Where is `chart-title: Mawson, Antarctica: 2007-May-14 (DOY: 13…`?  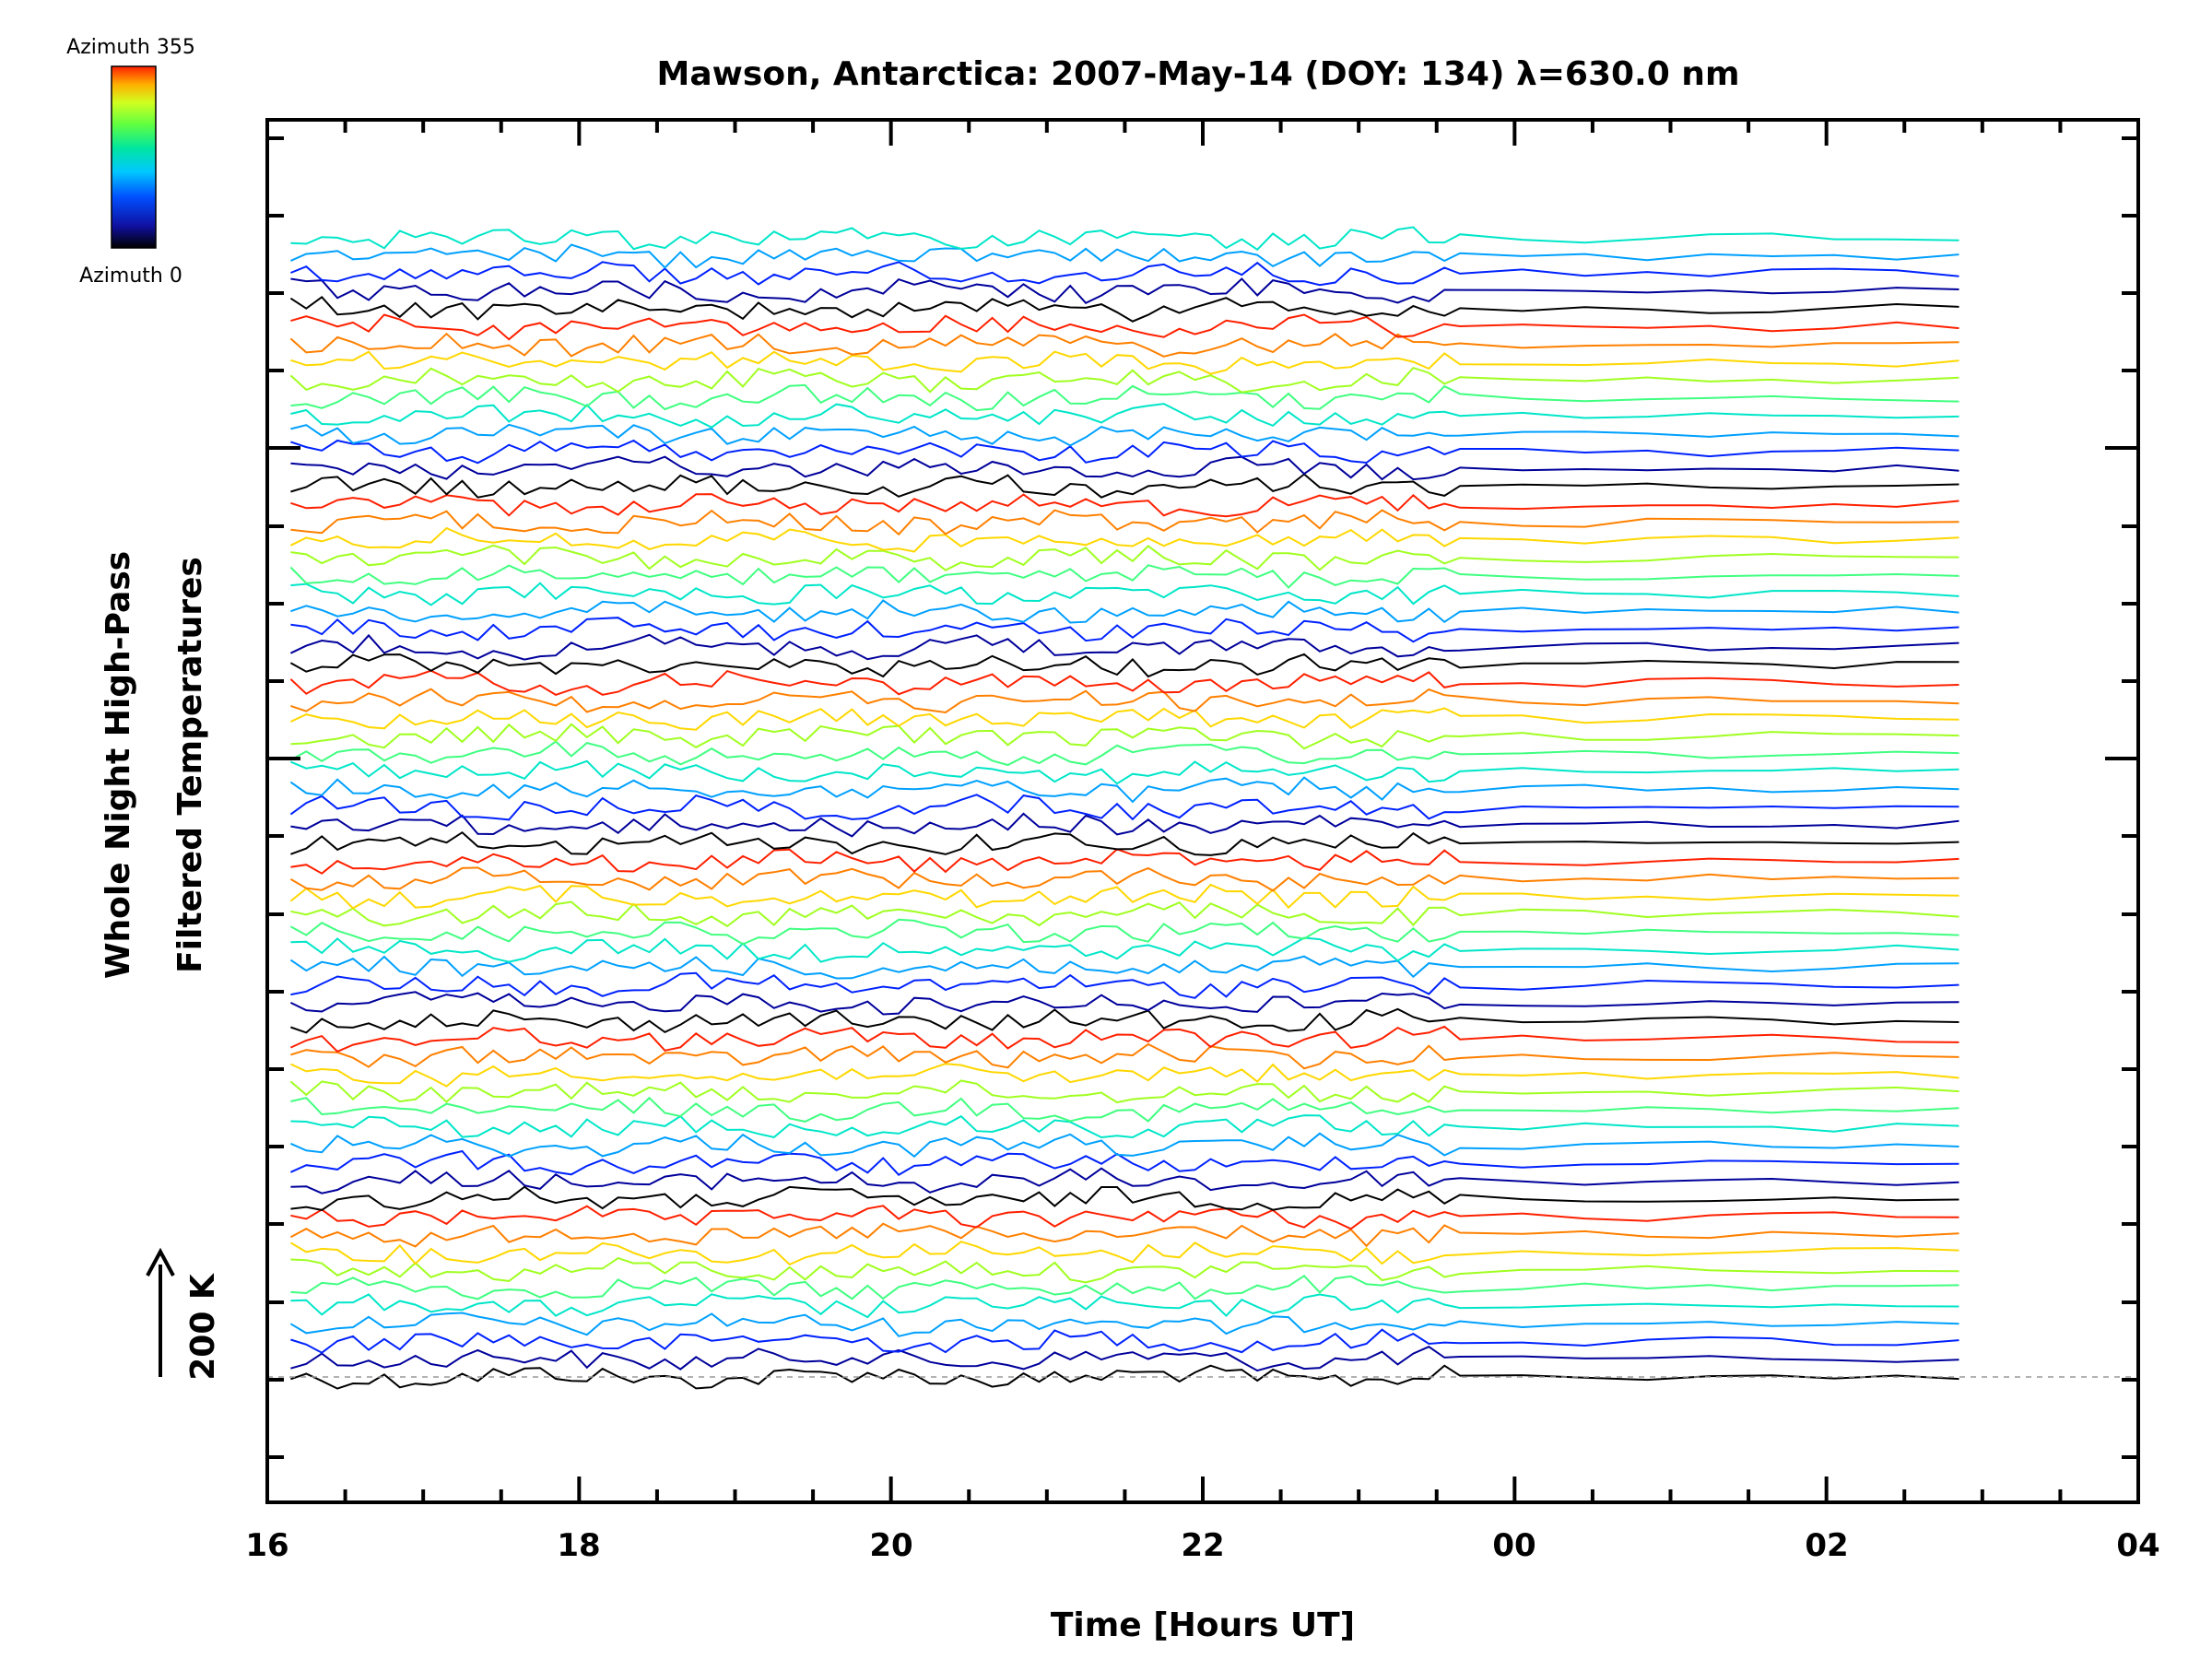 chart-title: Mawson, Antarctica: 2007-May-14 (DOY: 13… is located at coordinates (1198, 74).